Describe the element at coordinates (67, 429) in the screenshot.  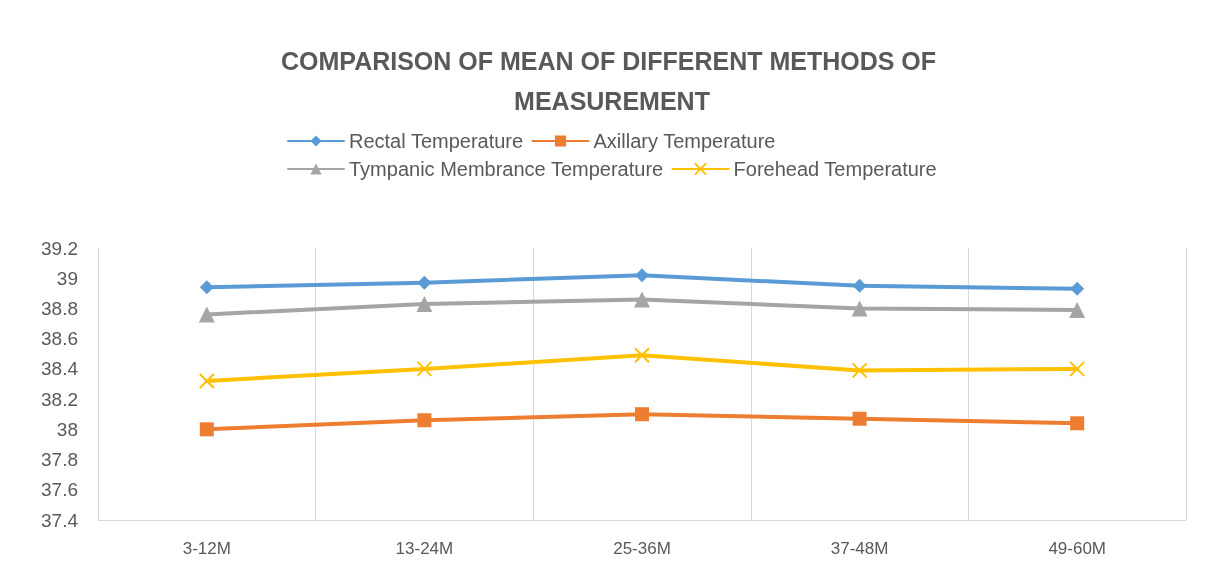
I see `y-tick-label: 38` at that location.